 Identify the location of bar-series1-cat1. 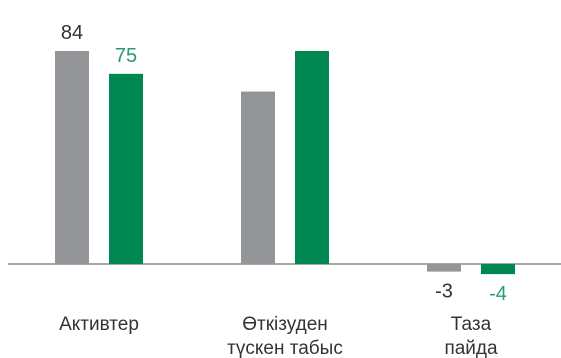
(72, 157).